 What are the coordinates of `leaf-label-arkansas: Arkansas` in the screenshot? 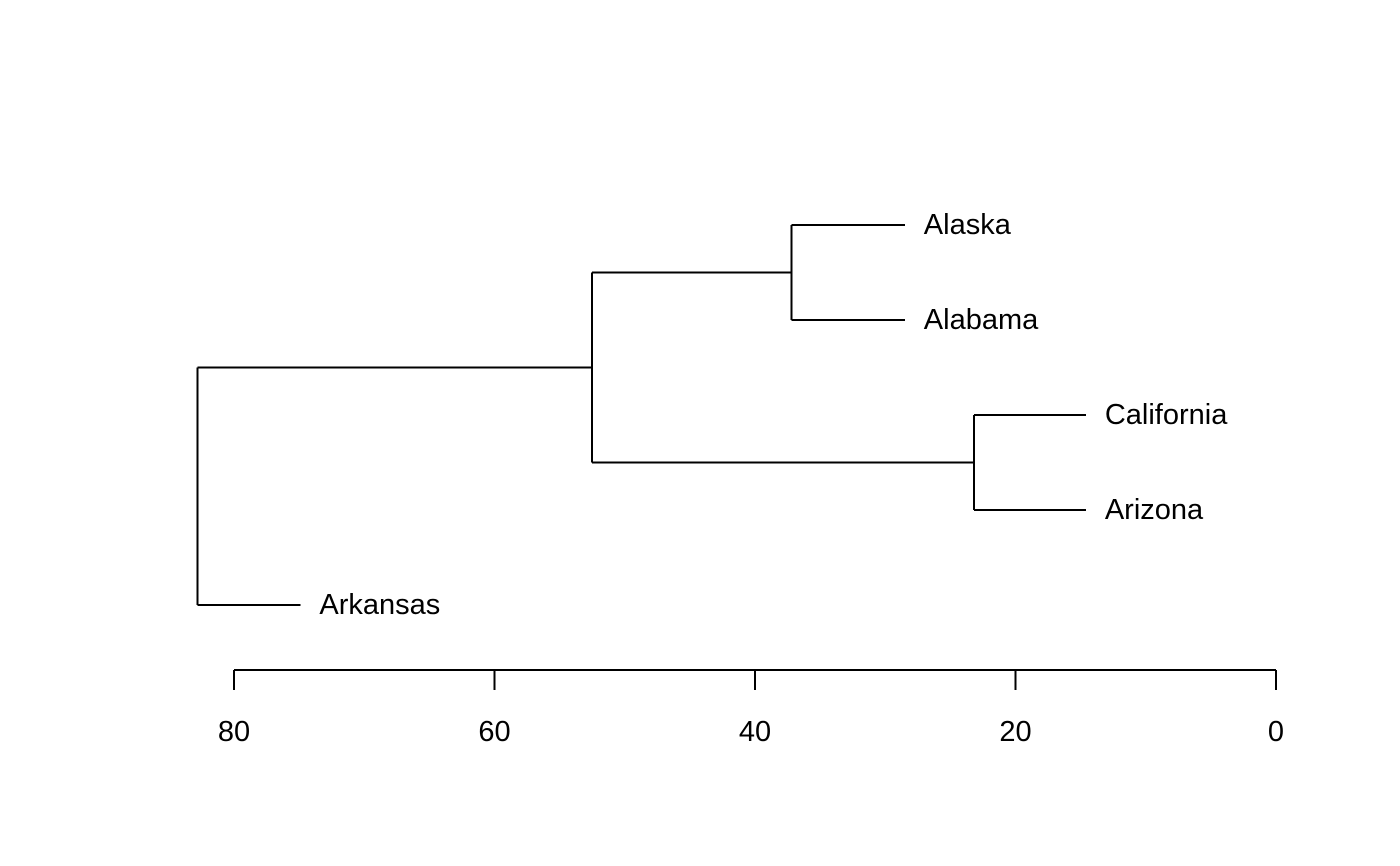 It's located at (379, 605).